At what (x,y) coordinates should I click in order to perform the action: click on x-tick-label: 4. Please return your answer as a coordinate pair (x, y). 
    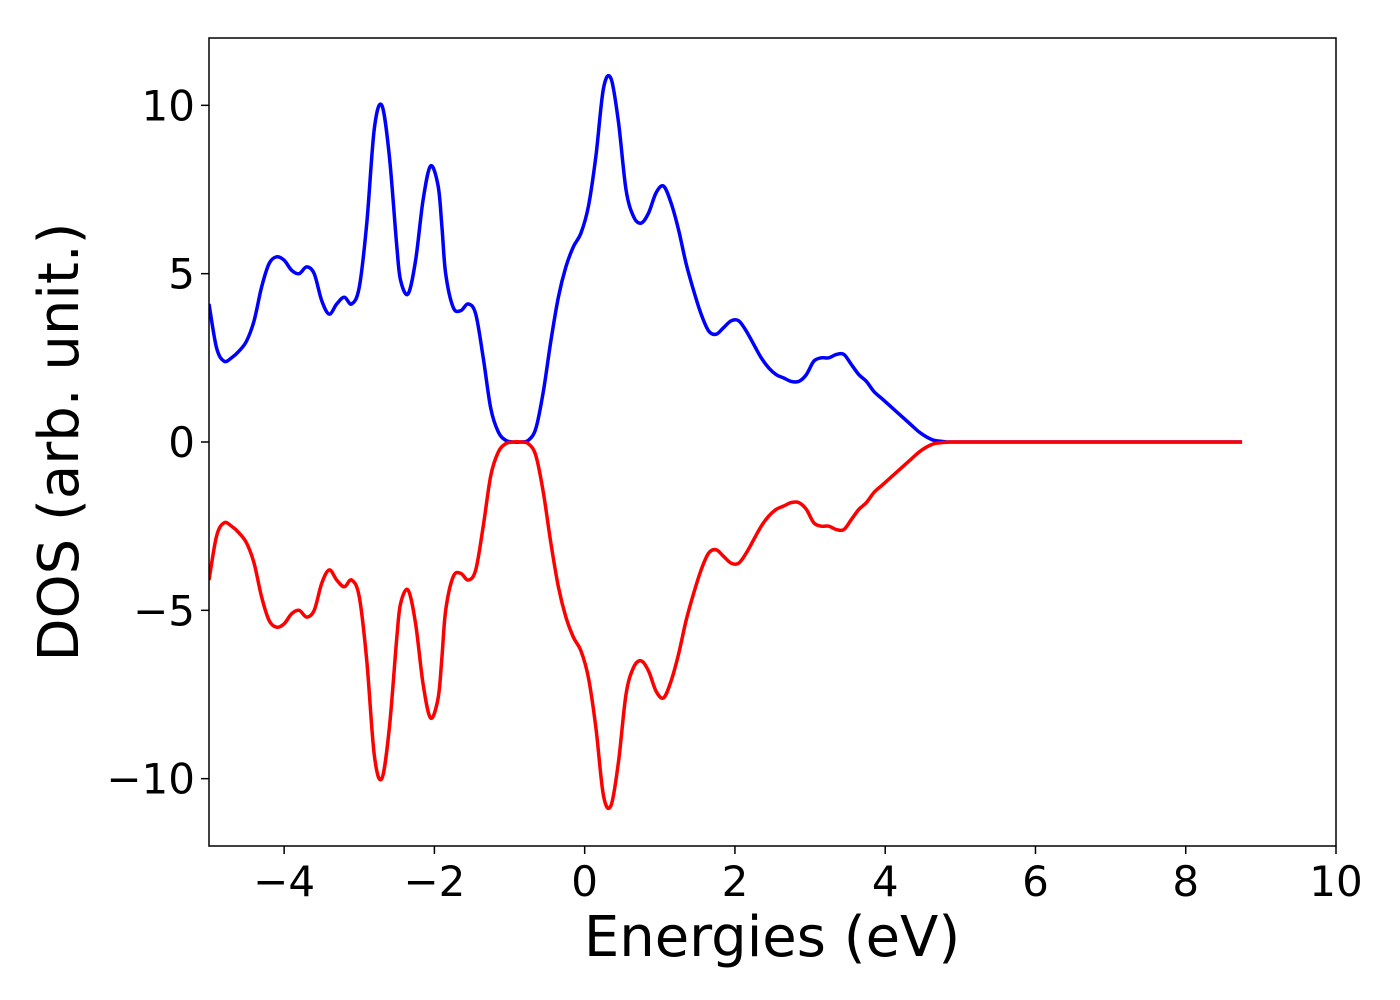
    Looking at the image, I should click on (885, 881).